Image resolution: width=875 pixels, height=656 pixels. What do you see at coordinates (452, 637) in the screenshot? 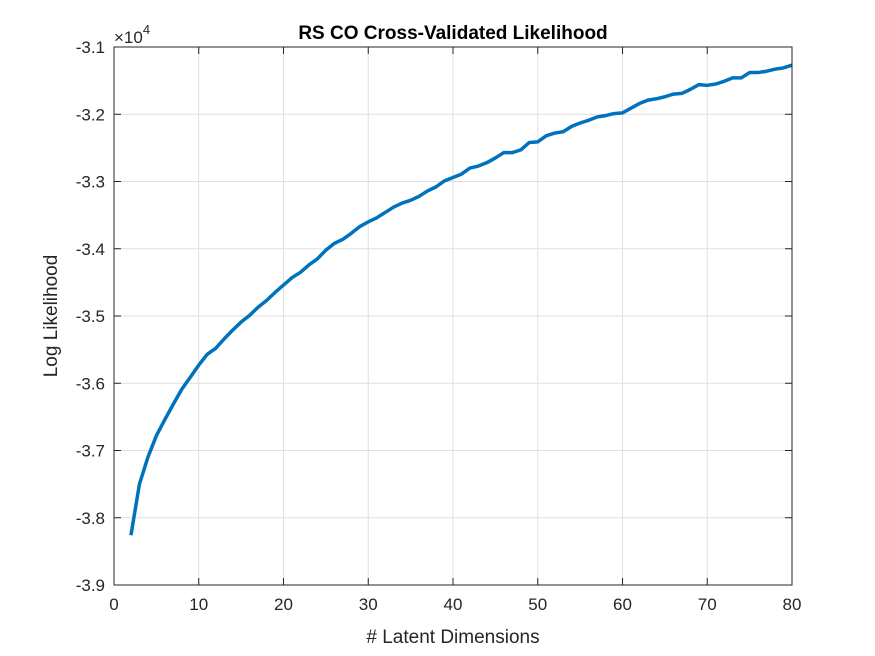
I see `x-axis-label: # Latent Dimensions` at bounding box center [452, 637].